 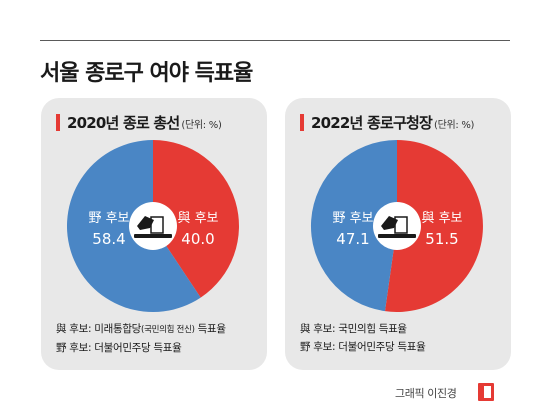 I want to click on panel-title: 2022년 종로구청장, so click(x=372, y=123).